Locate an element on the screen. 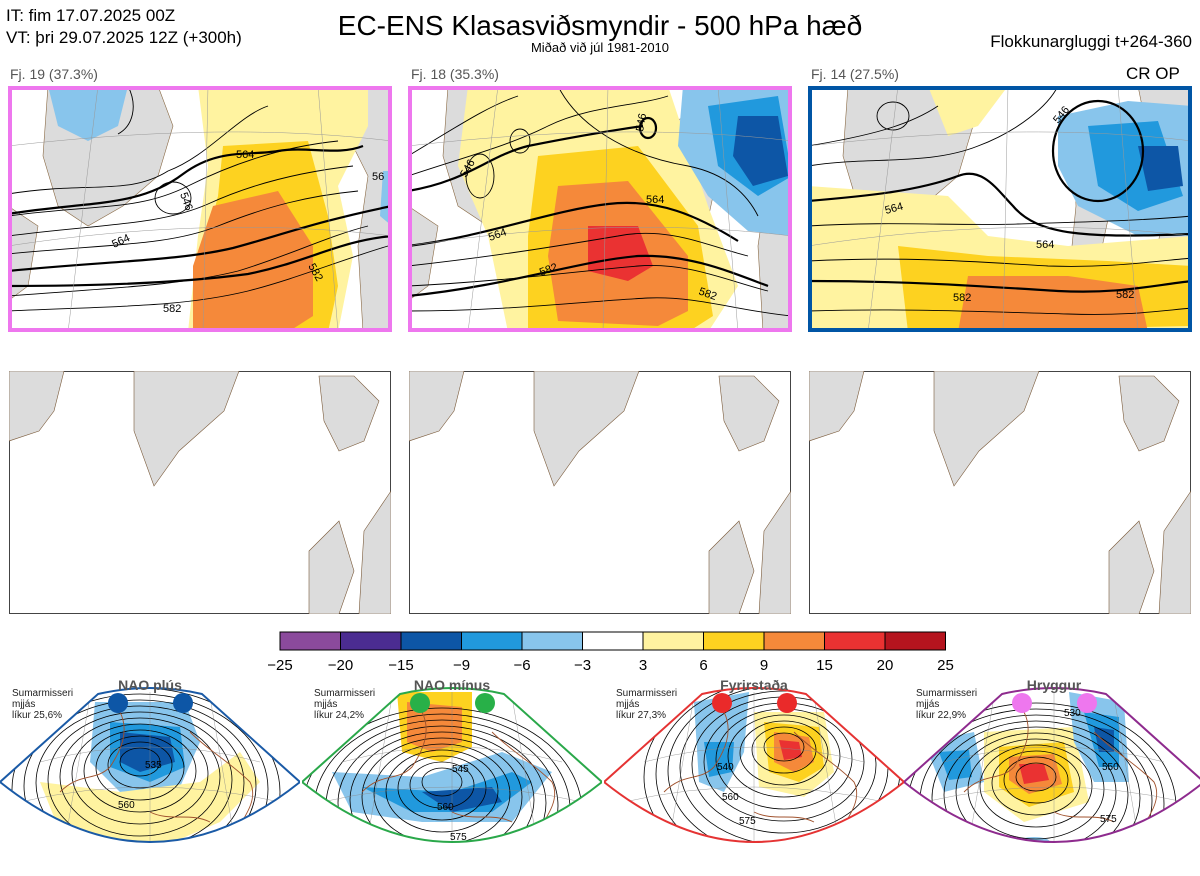  regime-probability: líkur 22,9% is located at coordinates (941, 715).